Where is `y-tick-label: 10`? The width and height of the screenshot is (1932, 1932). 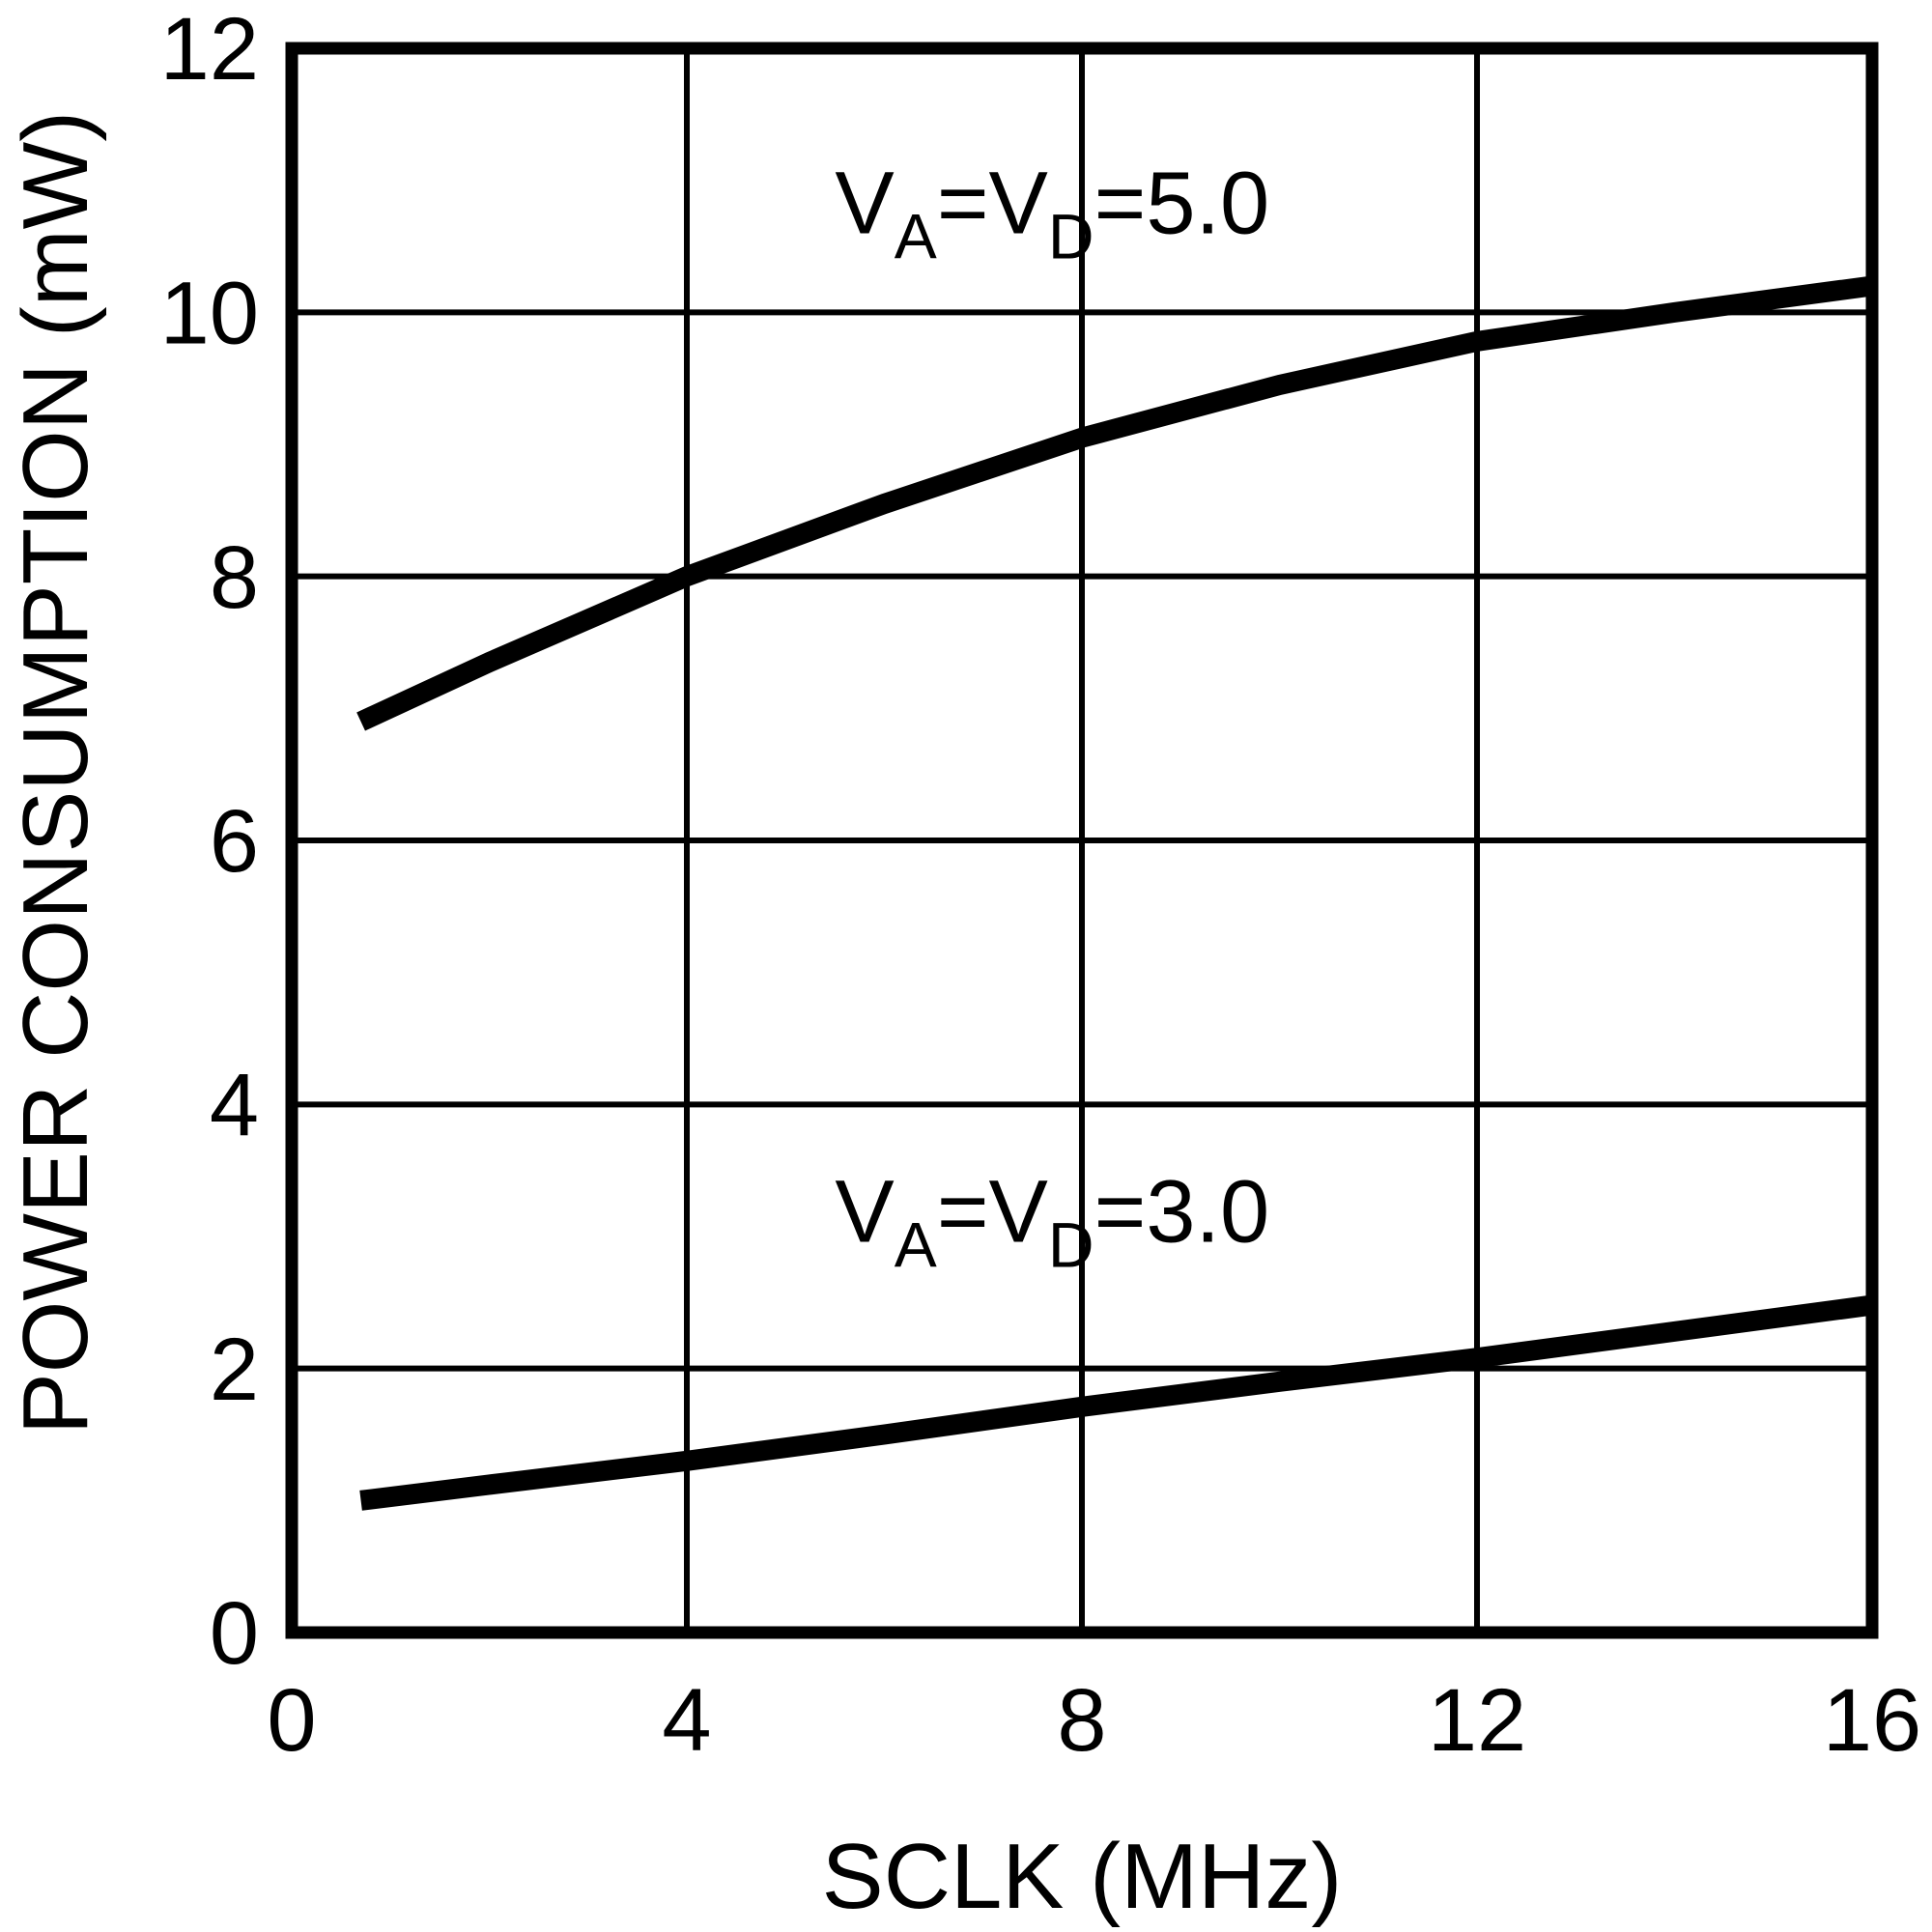
y-tick-label: 10 is located at coordinates (209, 314).